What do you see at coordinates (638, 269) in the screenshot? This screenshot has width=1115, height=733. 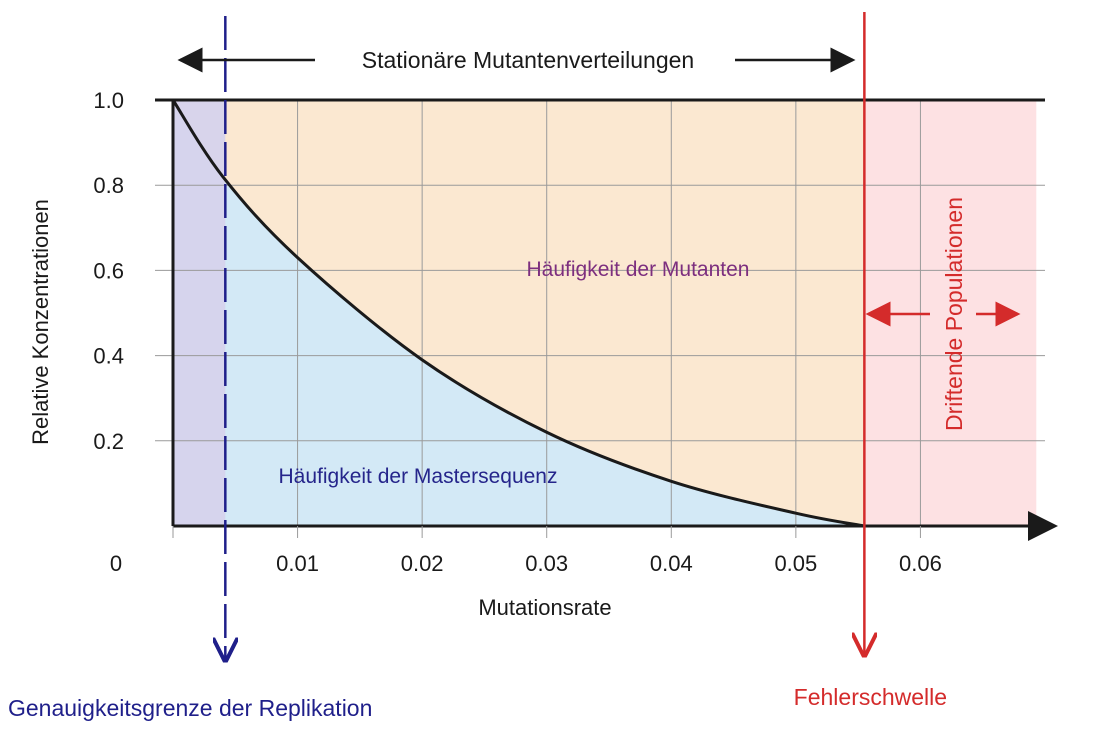 I see `mutants-label: Häufigkeit der Mutanten` at bounding box center [638, 269].